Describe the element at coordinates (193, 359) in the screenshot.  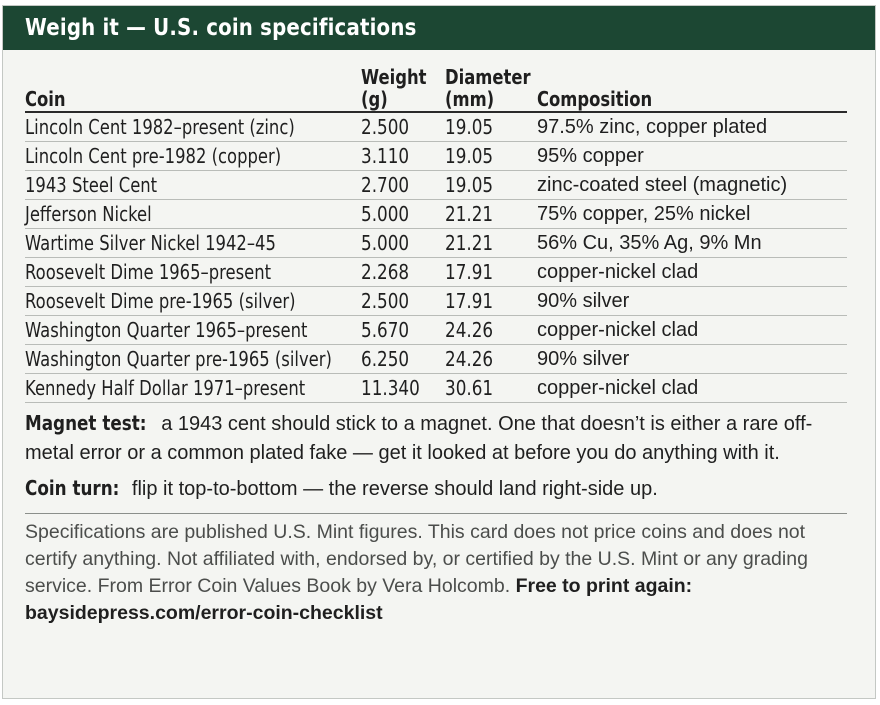
I see `coin-name-cell: Washington Quarter pre-1965 (silver)` at that location.